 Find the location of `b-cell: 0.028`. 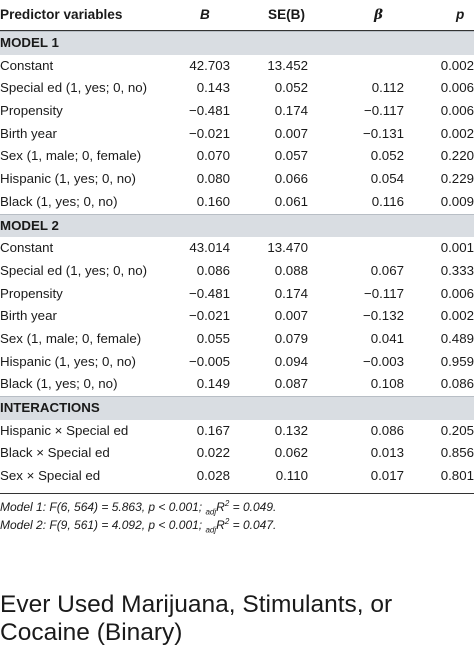

b-cell: 0.028 is located at coordinates (213, 476).